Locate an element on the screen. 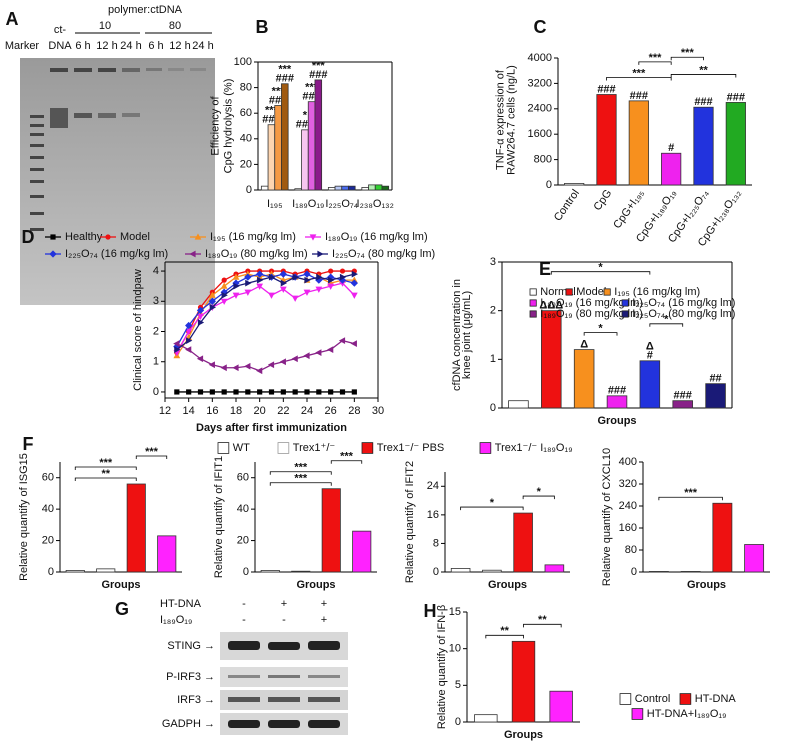 The width and height of the screenshot is (800, 756). x-tick-label: I₁₉₅ is located at coordinates (275, 204).